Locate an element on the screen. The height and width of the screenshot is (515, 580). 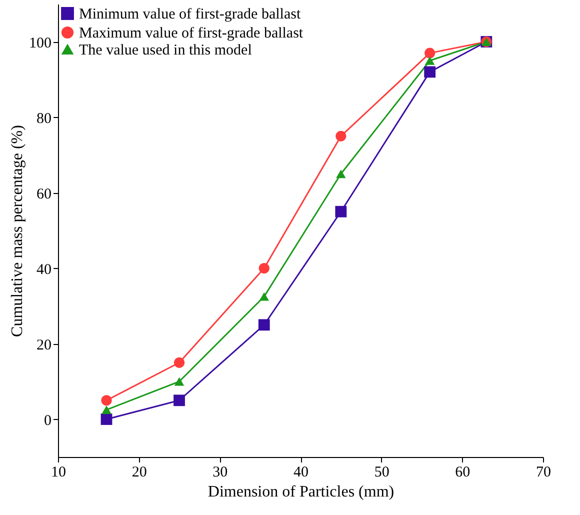
x-tick-label: 60 is located at coordinates (462, 472).